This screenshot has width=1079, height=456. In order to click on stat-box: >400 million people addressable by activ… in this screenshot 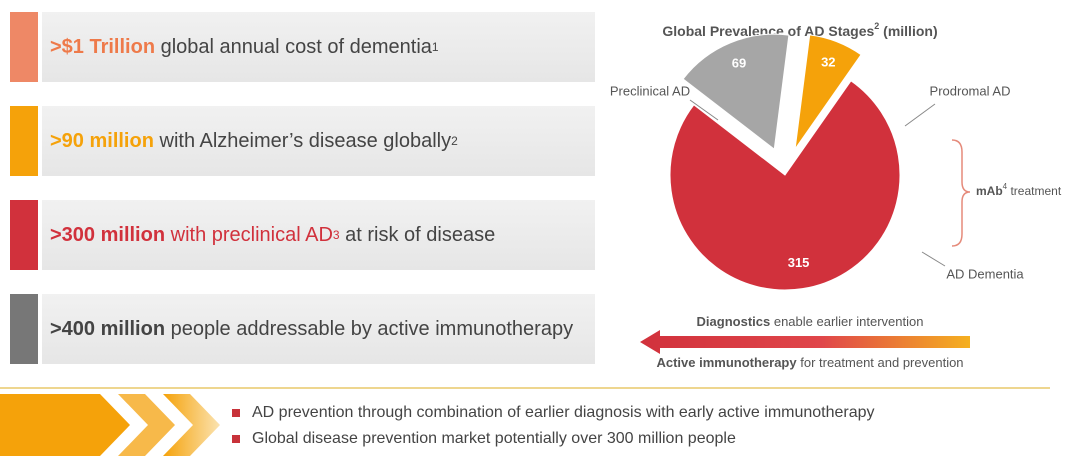, I will do `click(318, 329)`.